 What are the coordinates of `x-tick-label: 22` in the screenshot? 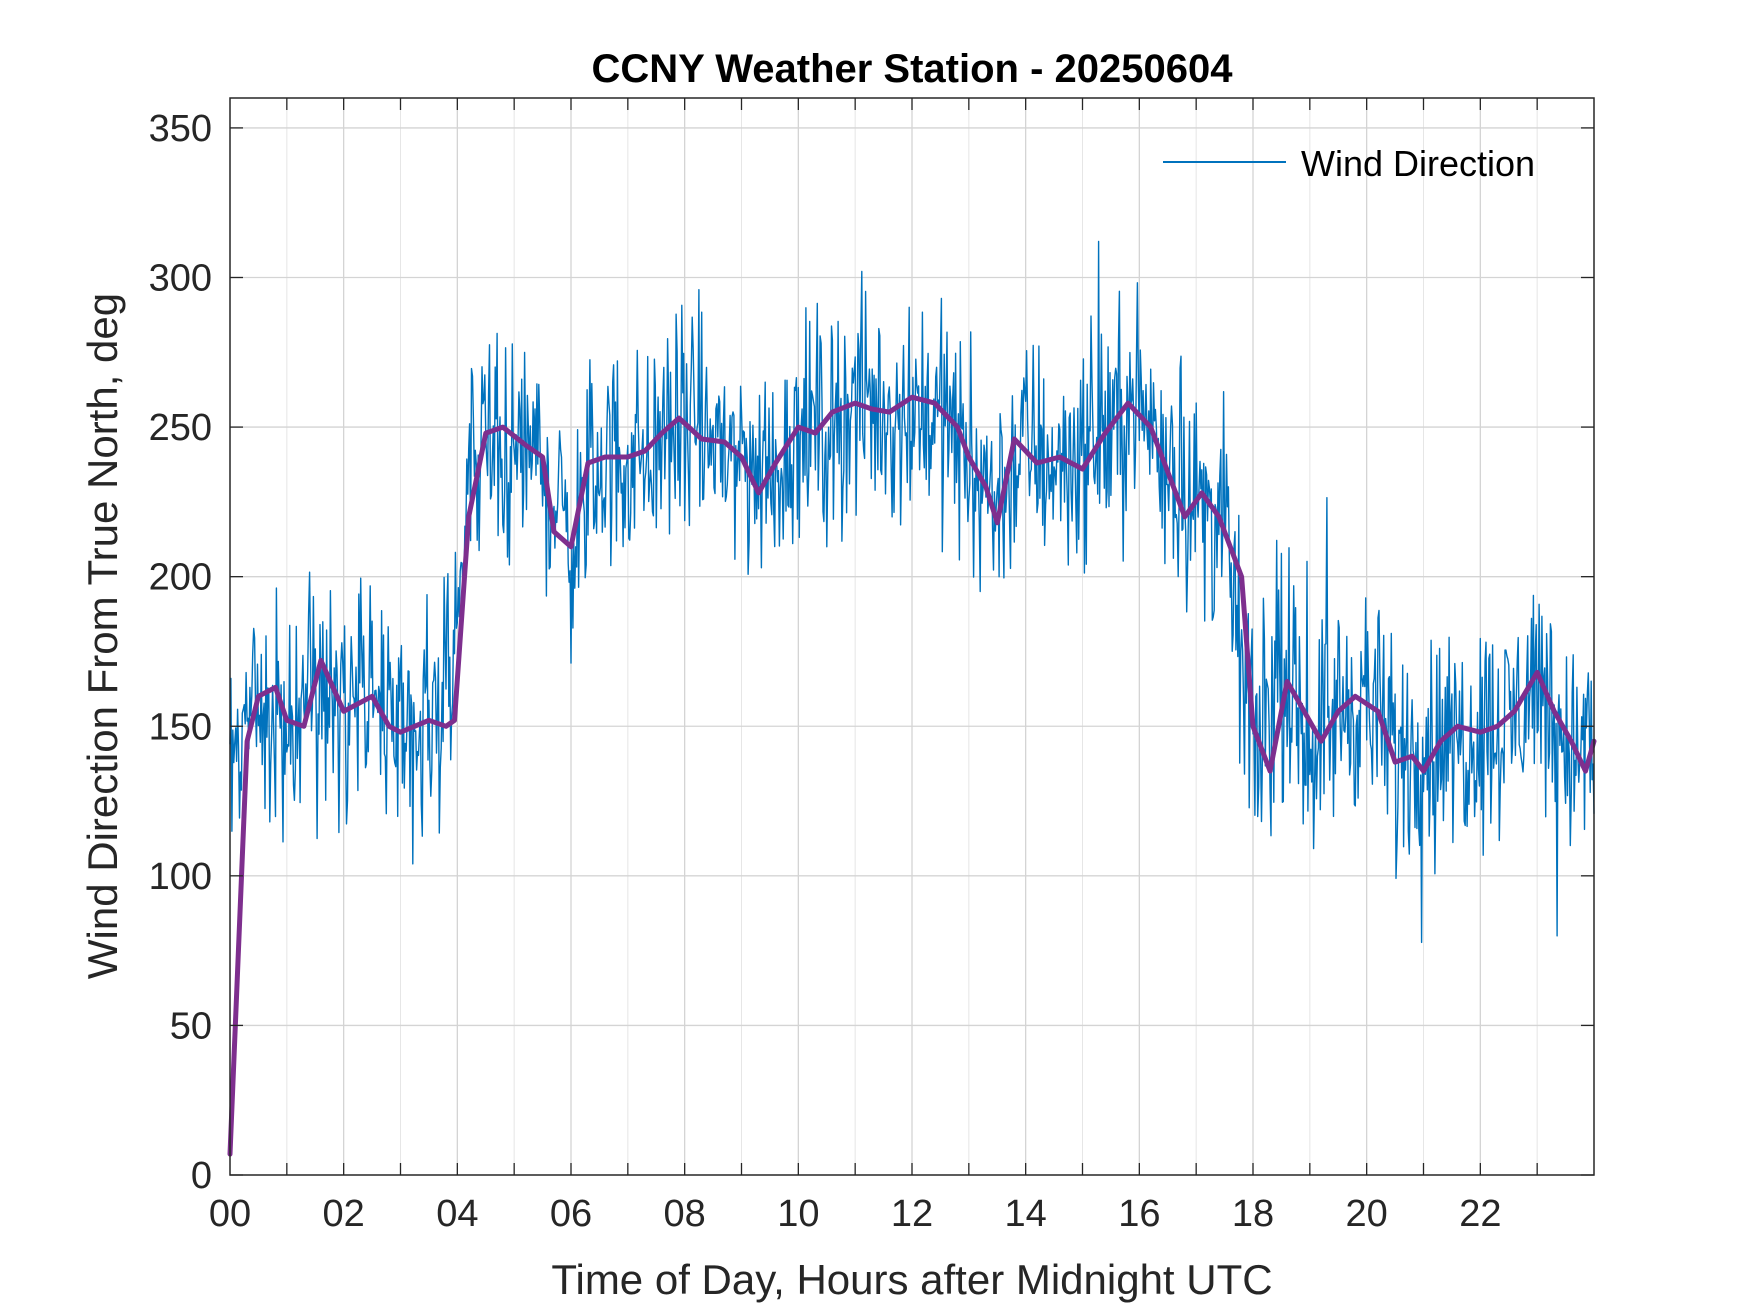 It's located at (1480, 1214).